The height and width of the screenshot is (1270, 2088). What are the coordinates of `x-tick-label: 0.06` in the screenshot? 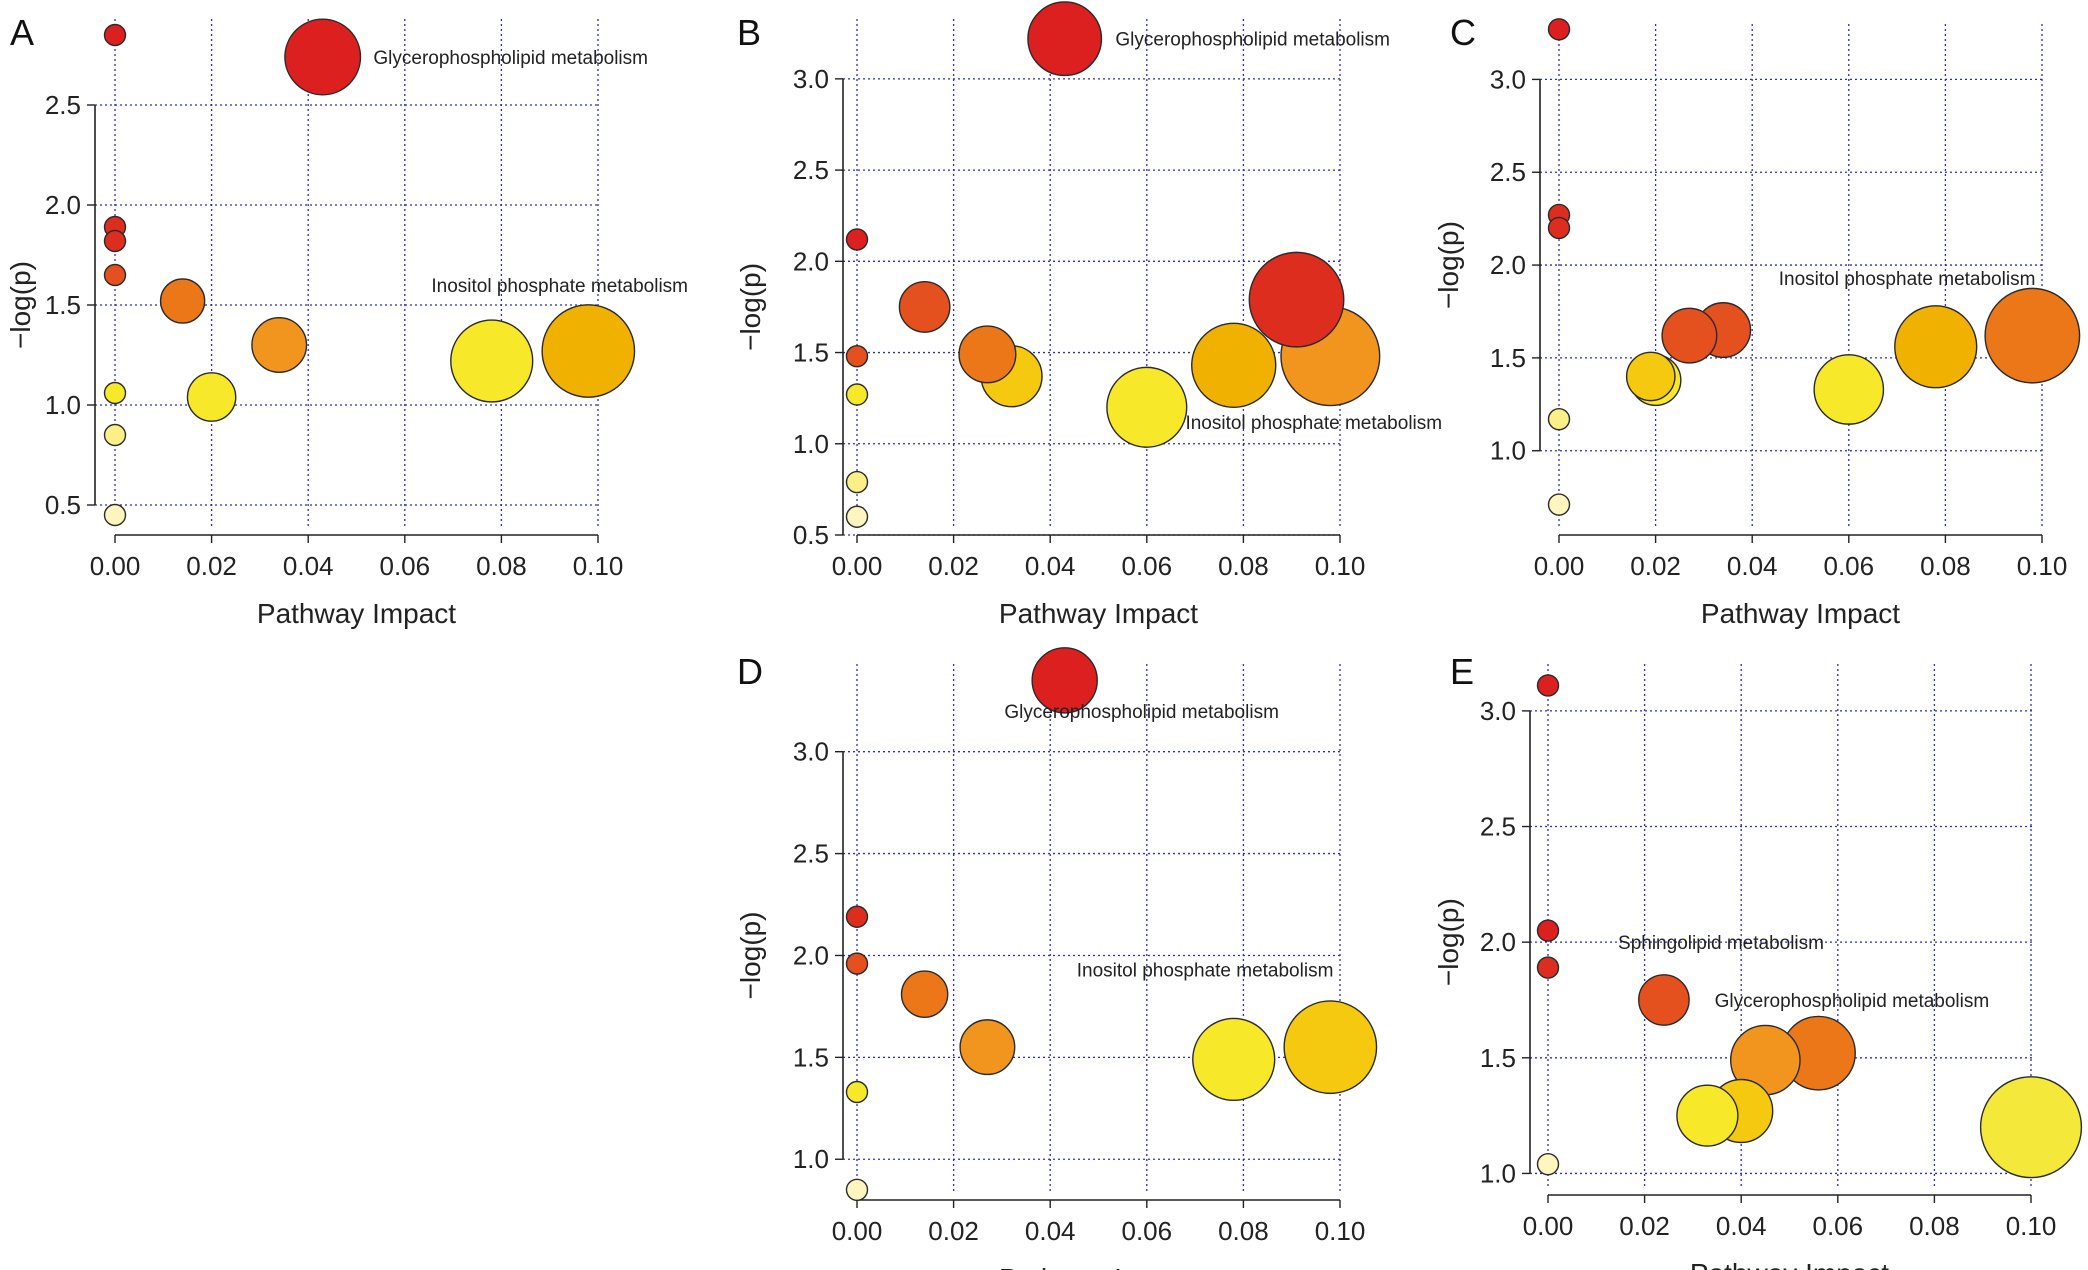 It's located at (1146, 566).